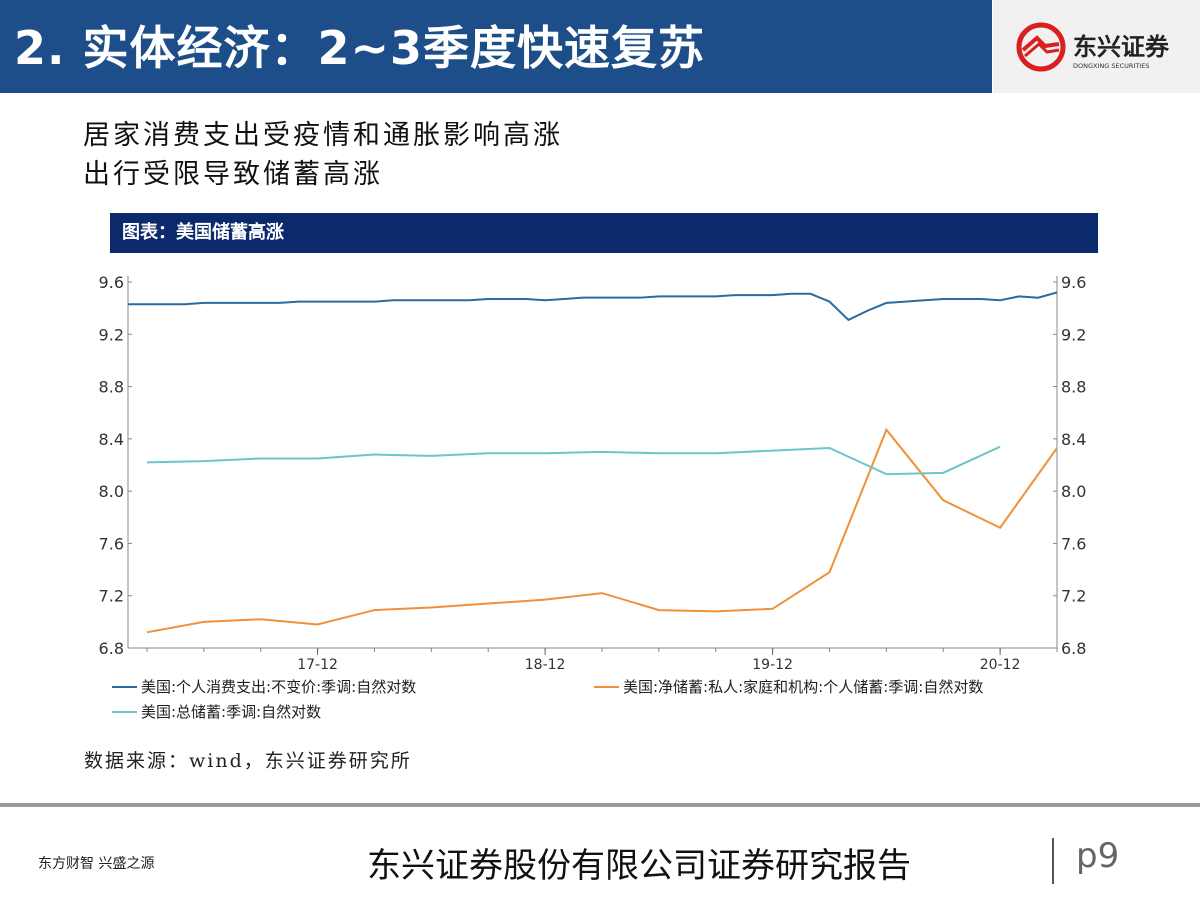  Describe the element at coordinates (593, 306) in the screenshot. I see `consumption-line` at that location.